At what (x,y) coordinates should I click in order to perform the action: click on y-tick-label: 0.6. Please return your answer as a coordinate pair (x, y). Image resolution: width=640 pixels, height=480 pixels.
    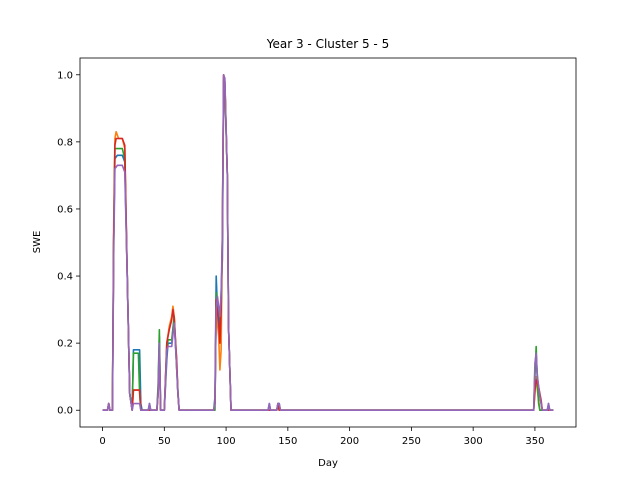
    Looking at the image, I should click on (65, 209).